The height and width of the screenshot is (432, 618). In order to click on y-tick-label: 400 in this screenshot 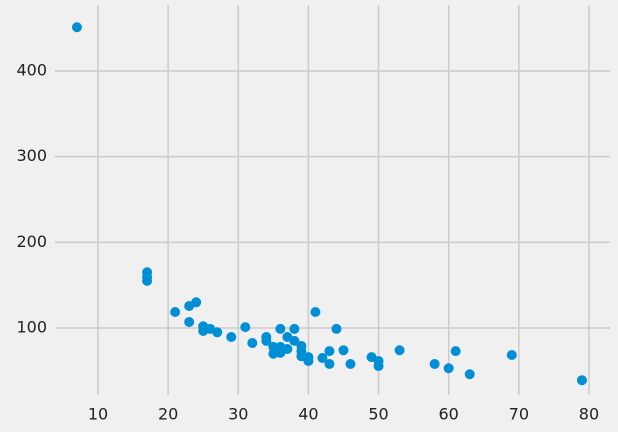, I will do `click(31, 69)`.